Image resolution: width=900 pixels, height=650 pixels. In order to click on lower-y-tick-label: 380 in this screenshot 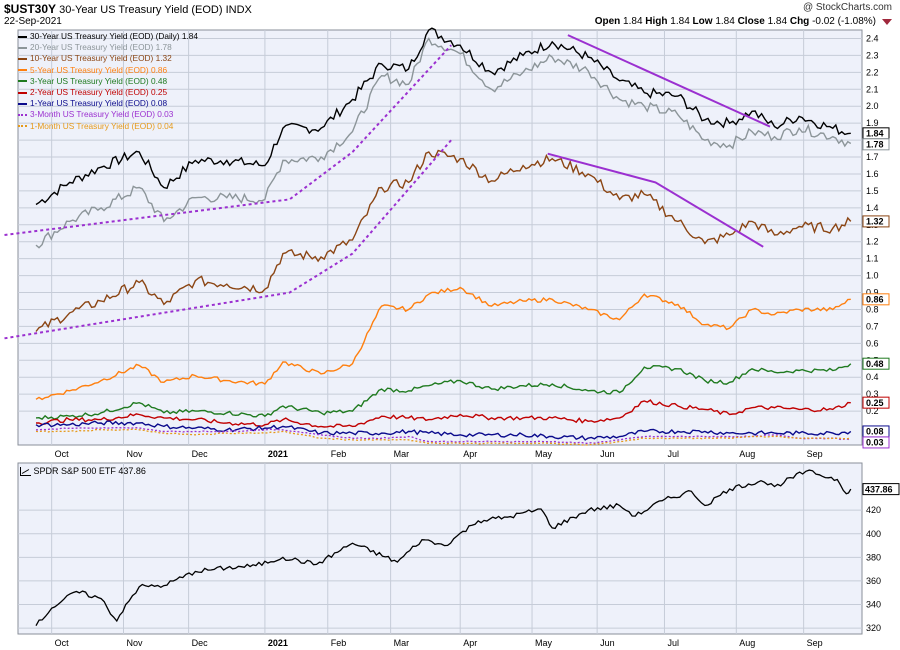, I will do `click(873, 557)`.